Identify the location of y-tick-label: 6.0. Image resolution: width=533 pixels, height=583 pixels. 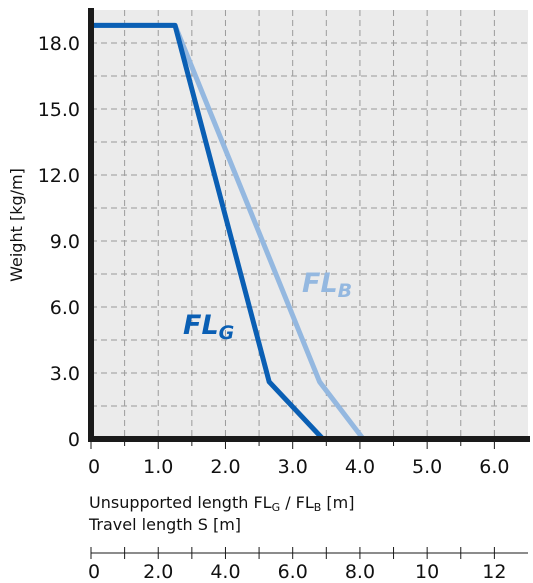
(65, 308).